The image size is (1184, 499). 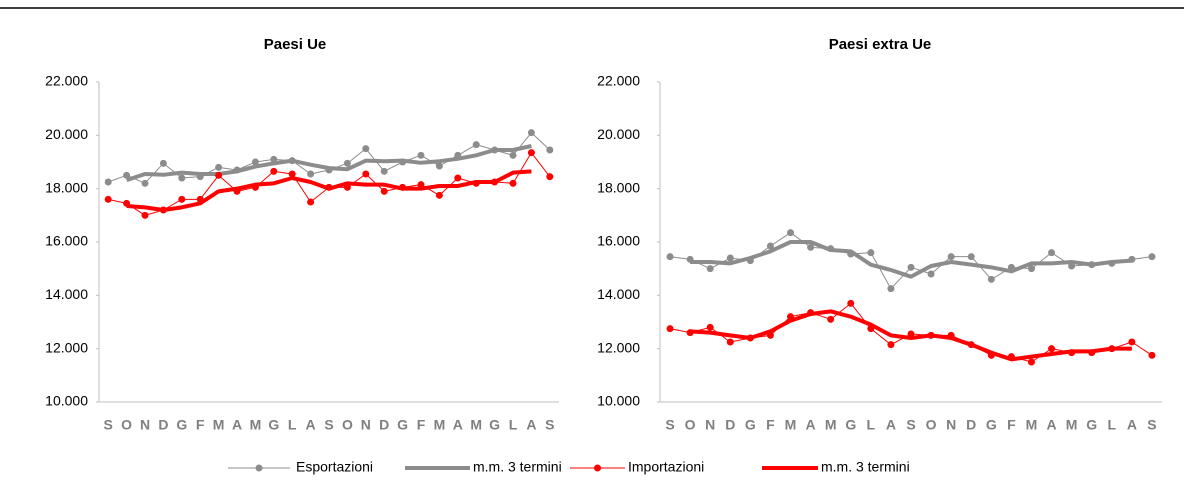 What do you see at coordinates (880, 44) in the screenshot?
I see `chart-title: Paesi extra Ue` at bounding box center [880, 44].